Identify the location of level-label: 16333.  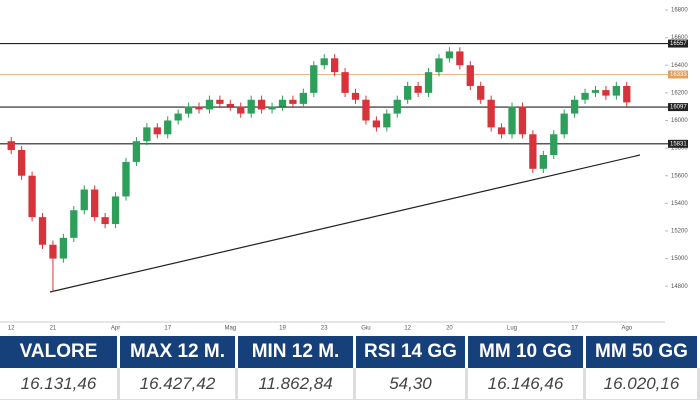
(678, 75).